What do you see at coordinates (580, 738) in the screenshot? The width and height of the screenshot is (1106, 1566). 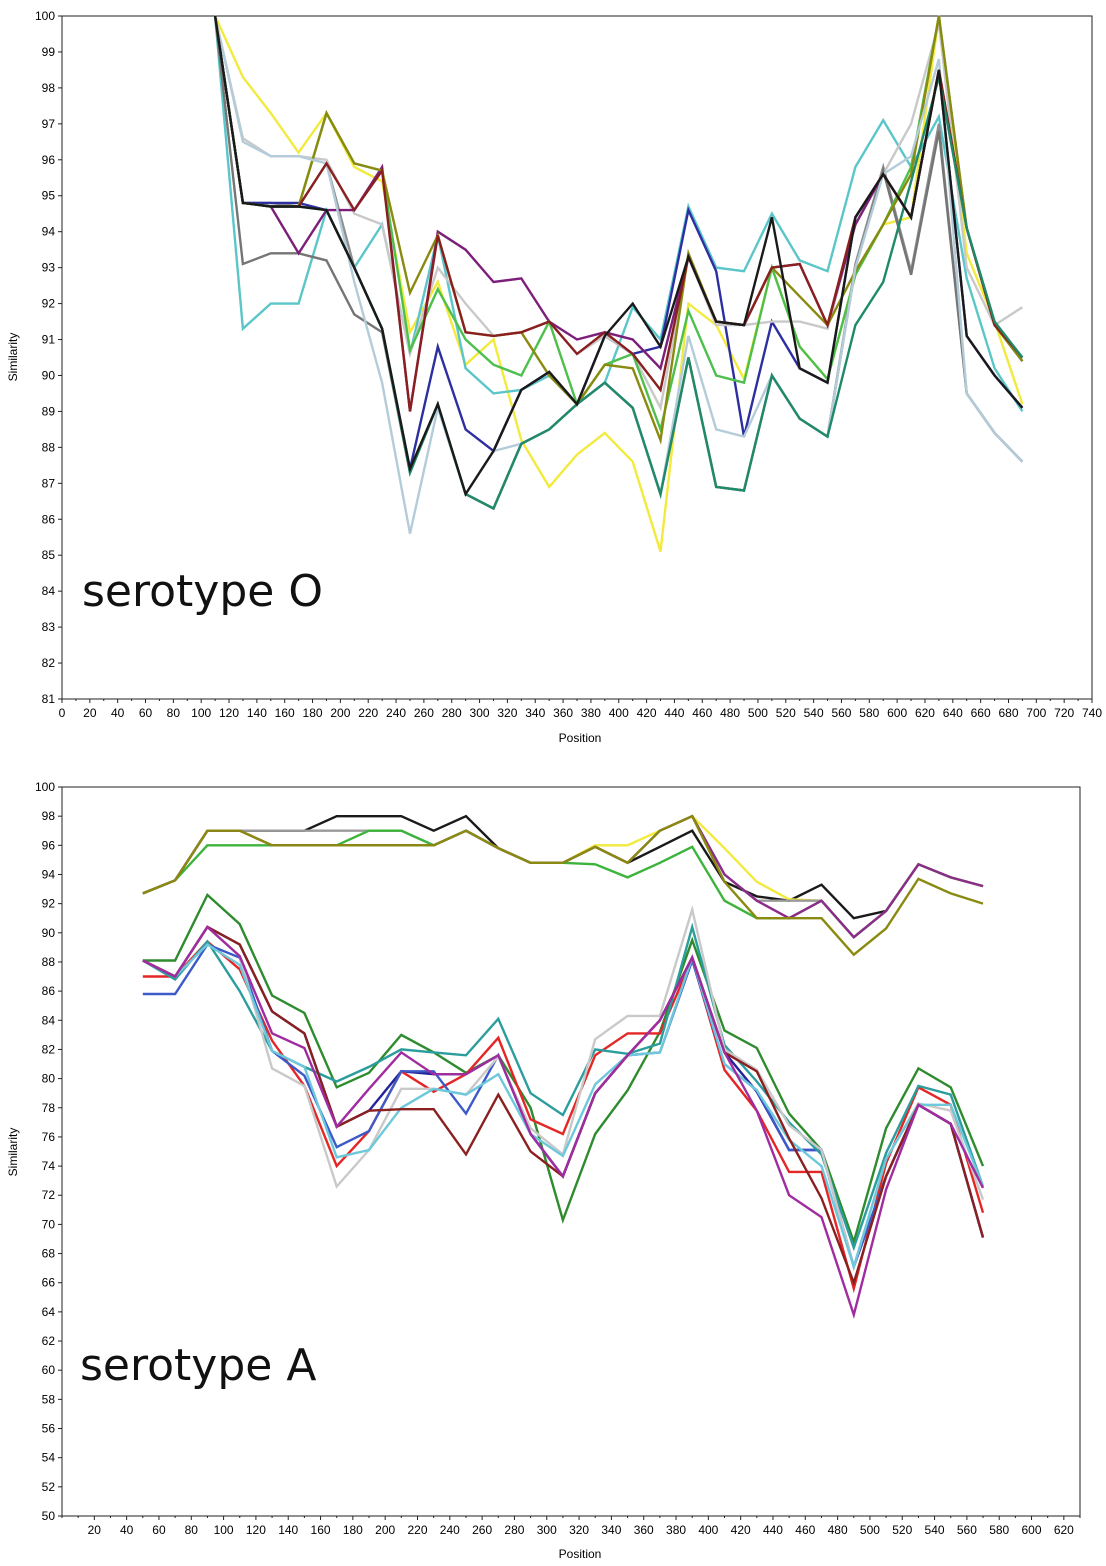 I see `x-axis-title-o: Position` at bounding box center [580, 738].